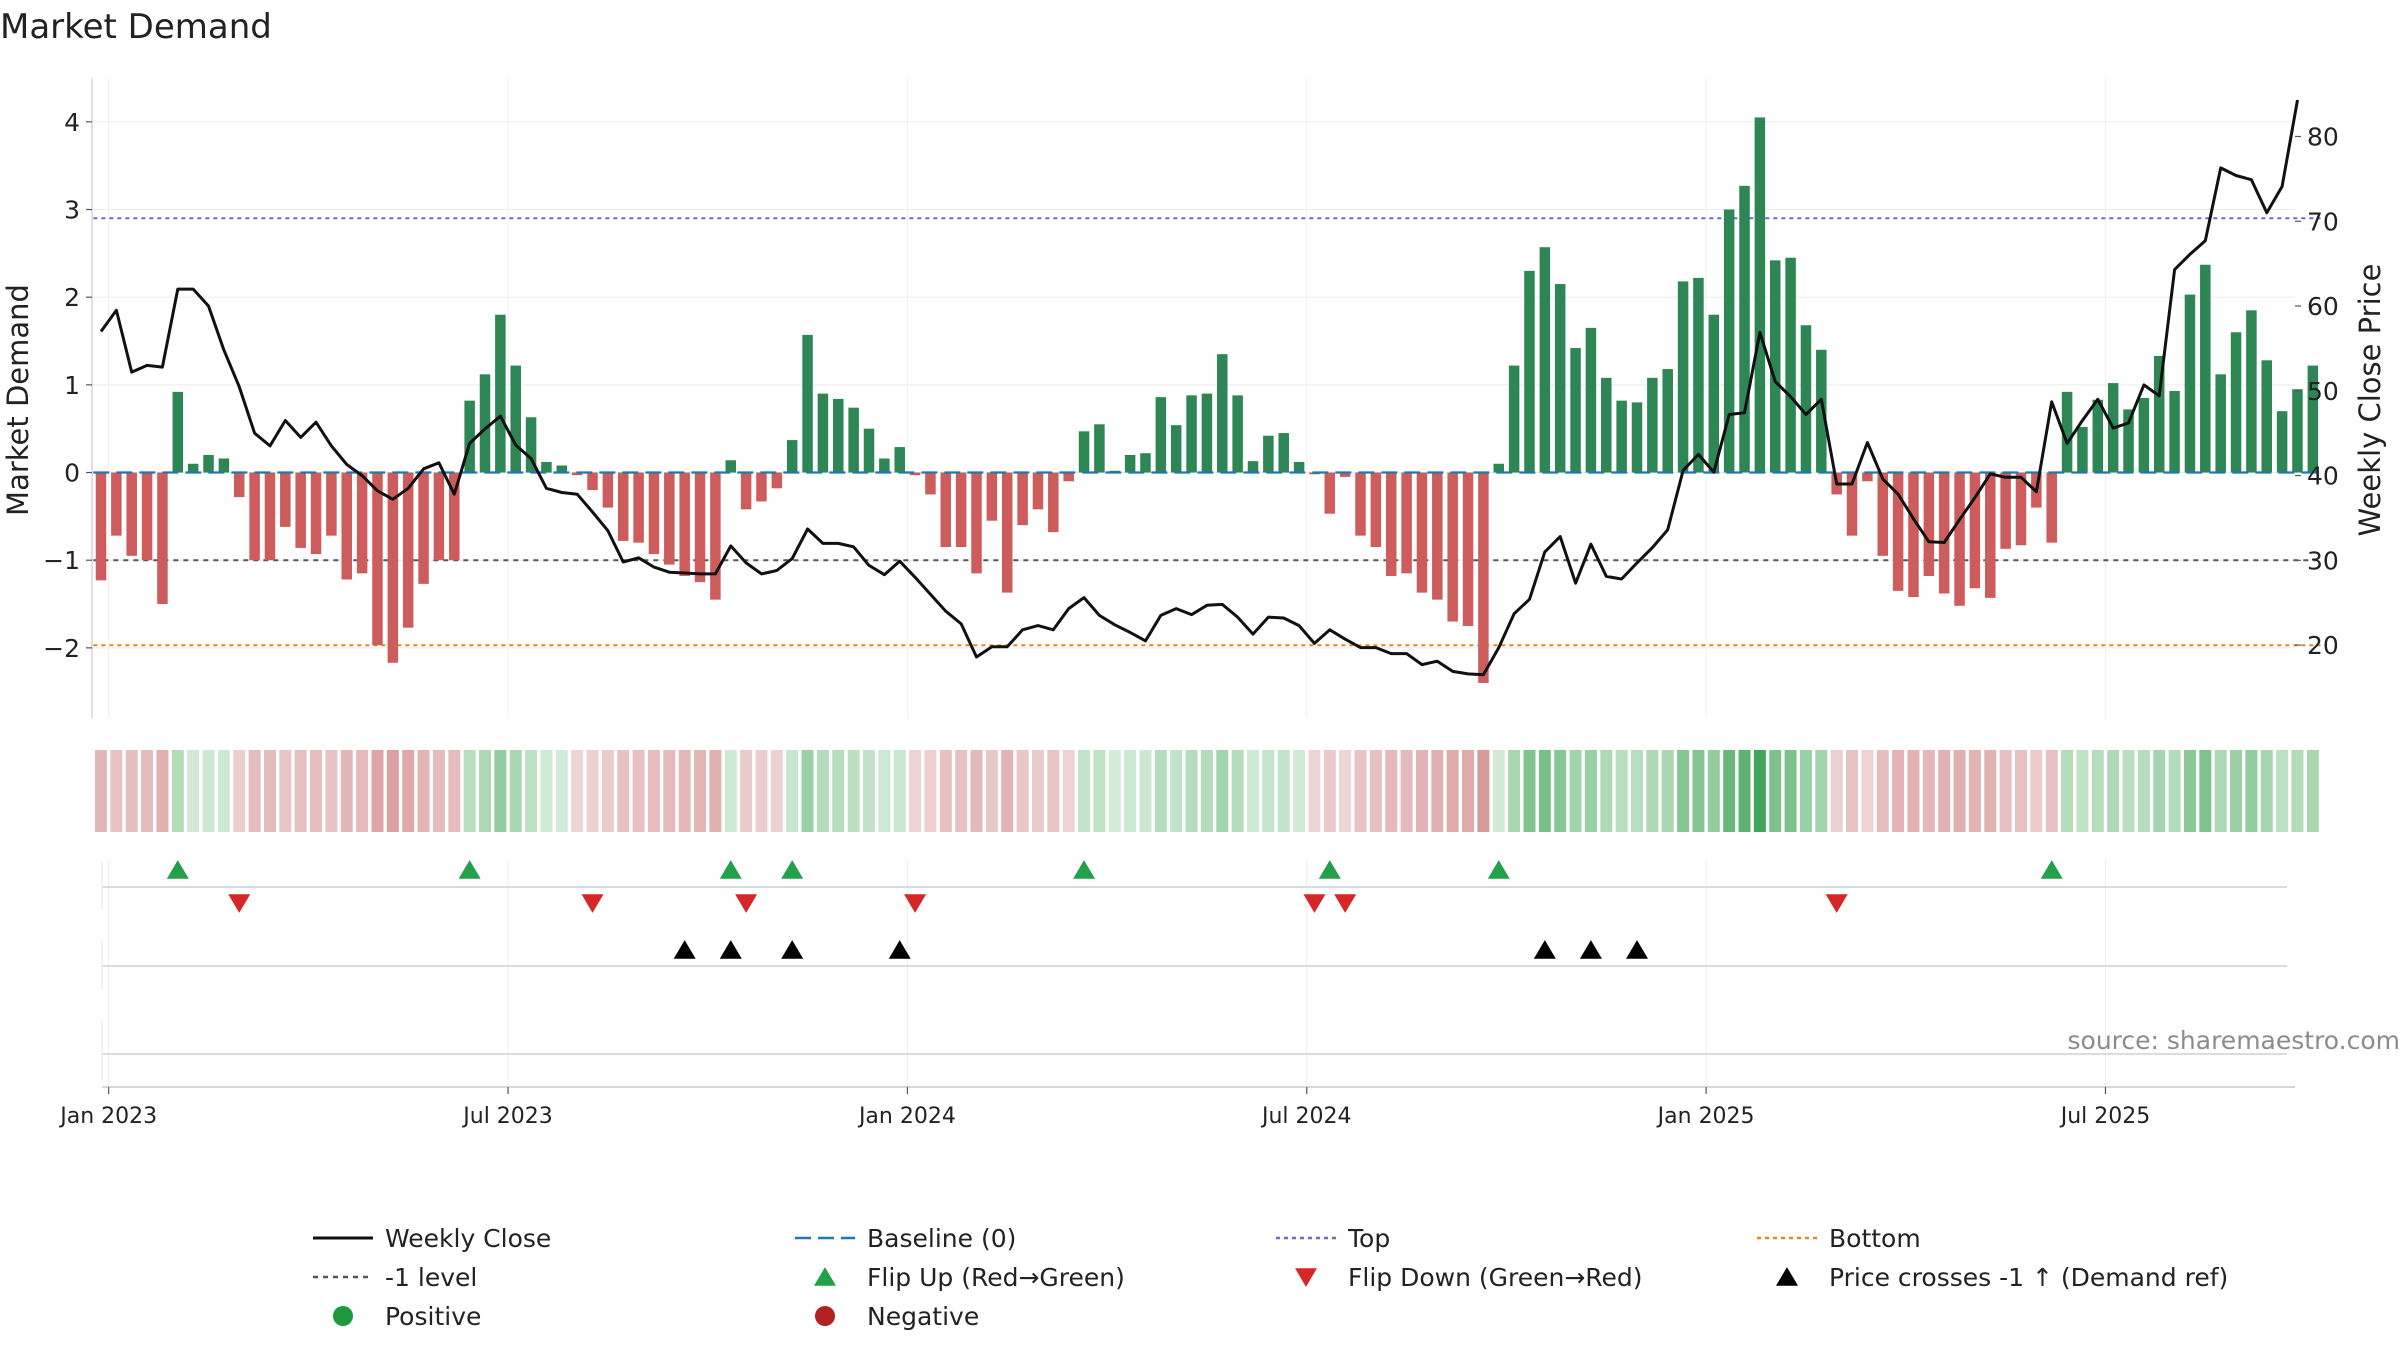  Describe the element at coordinates (1368, 1238) in the screenshot. I see `legend-label: Top` at that location.